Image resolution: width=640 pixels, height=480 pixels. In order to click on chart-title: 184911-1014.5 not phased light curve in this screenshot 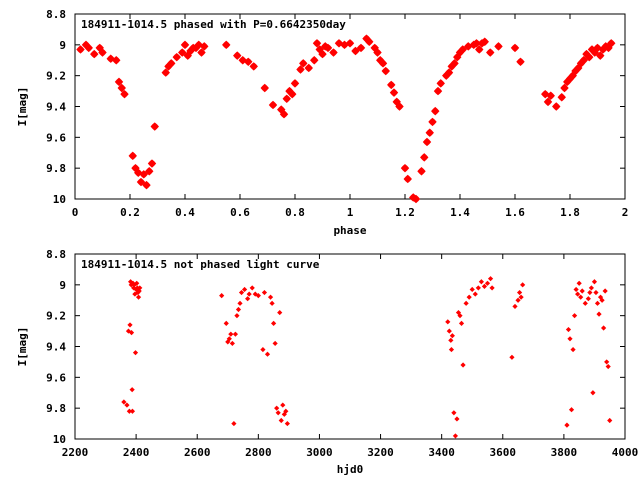, I will do `click(200, 264)`.